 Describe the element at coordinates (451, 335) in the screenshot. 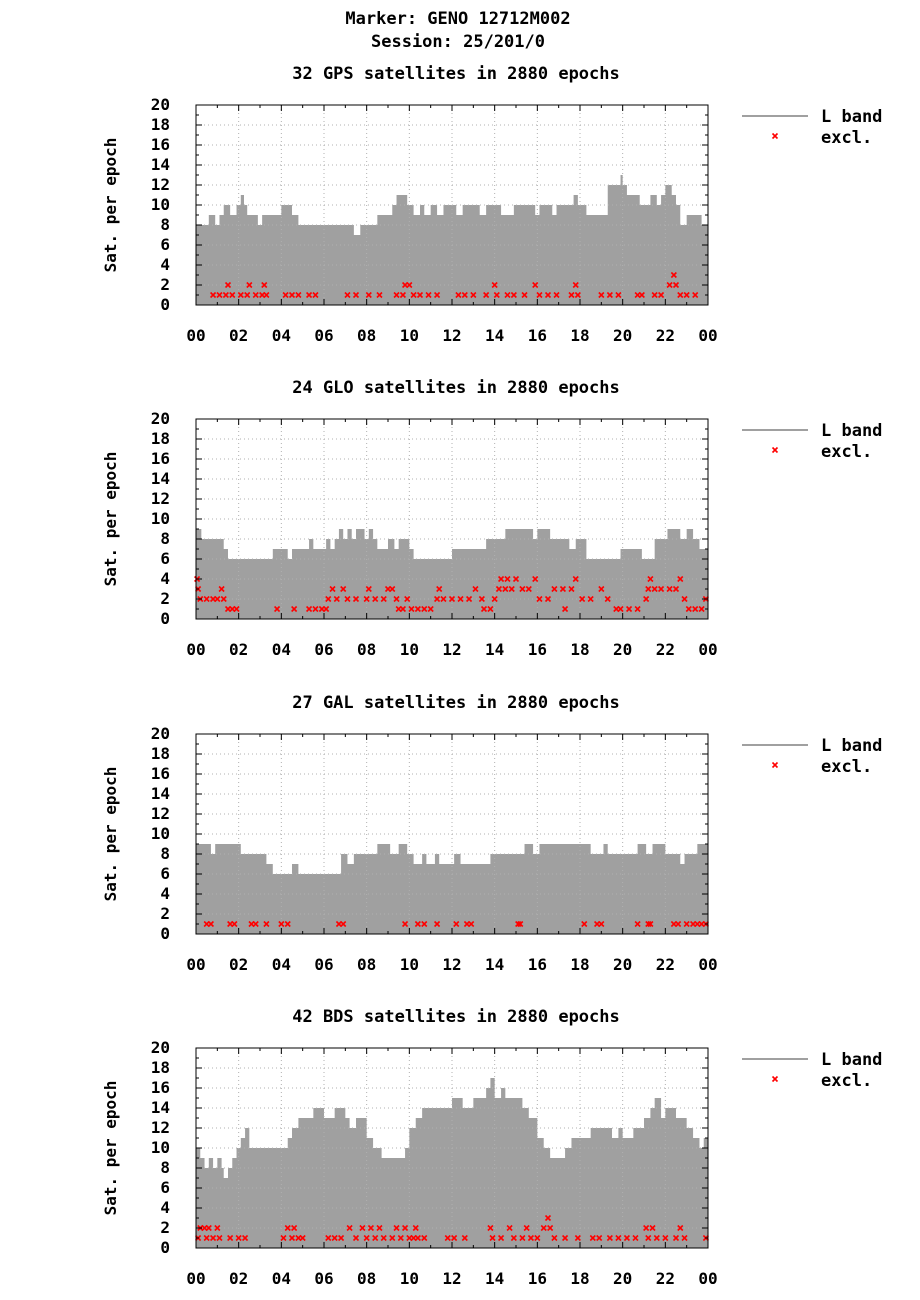

I see `x-tick-label: 12` at that location.